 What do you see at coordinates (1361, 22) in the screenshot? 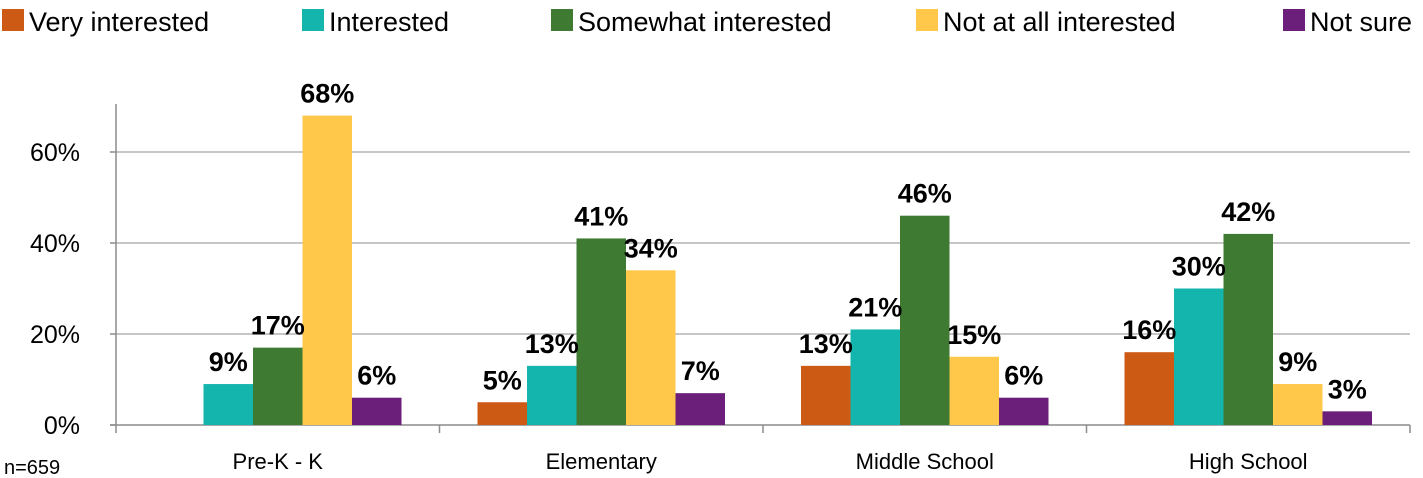
I see `legend-label-not-sure: Not sure` at bounding box center [1361, 22].